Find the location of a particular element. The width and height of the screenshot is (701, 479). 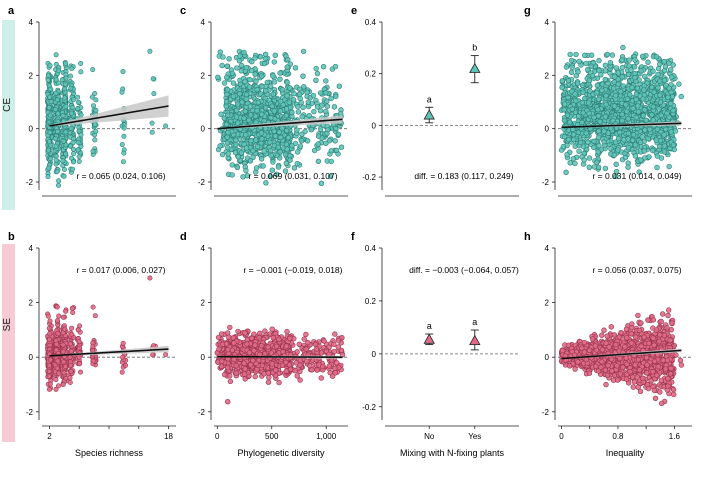

y-tick-label: 0.2 is located at coordinates (371, 74).